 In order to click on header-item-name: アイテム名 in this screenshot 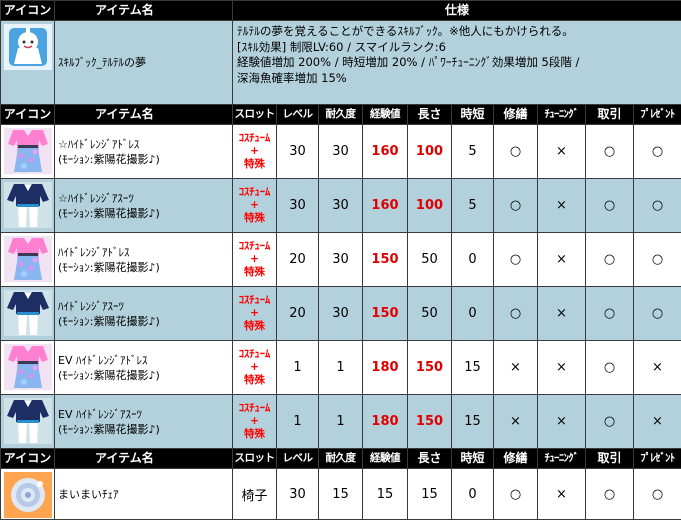, I will do `click(143, 10)`.